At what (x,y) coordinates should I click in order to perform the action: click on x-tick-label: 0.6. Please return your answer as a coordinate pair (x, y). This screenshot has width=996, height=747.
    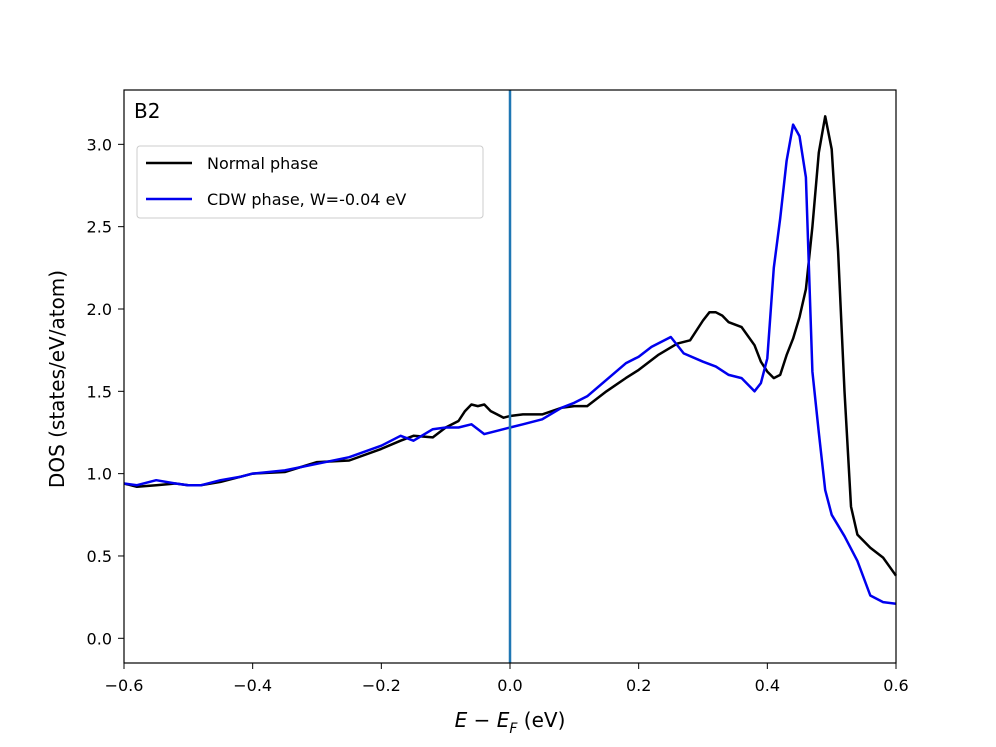
    Looking at the image, I should click on (895, 685).